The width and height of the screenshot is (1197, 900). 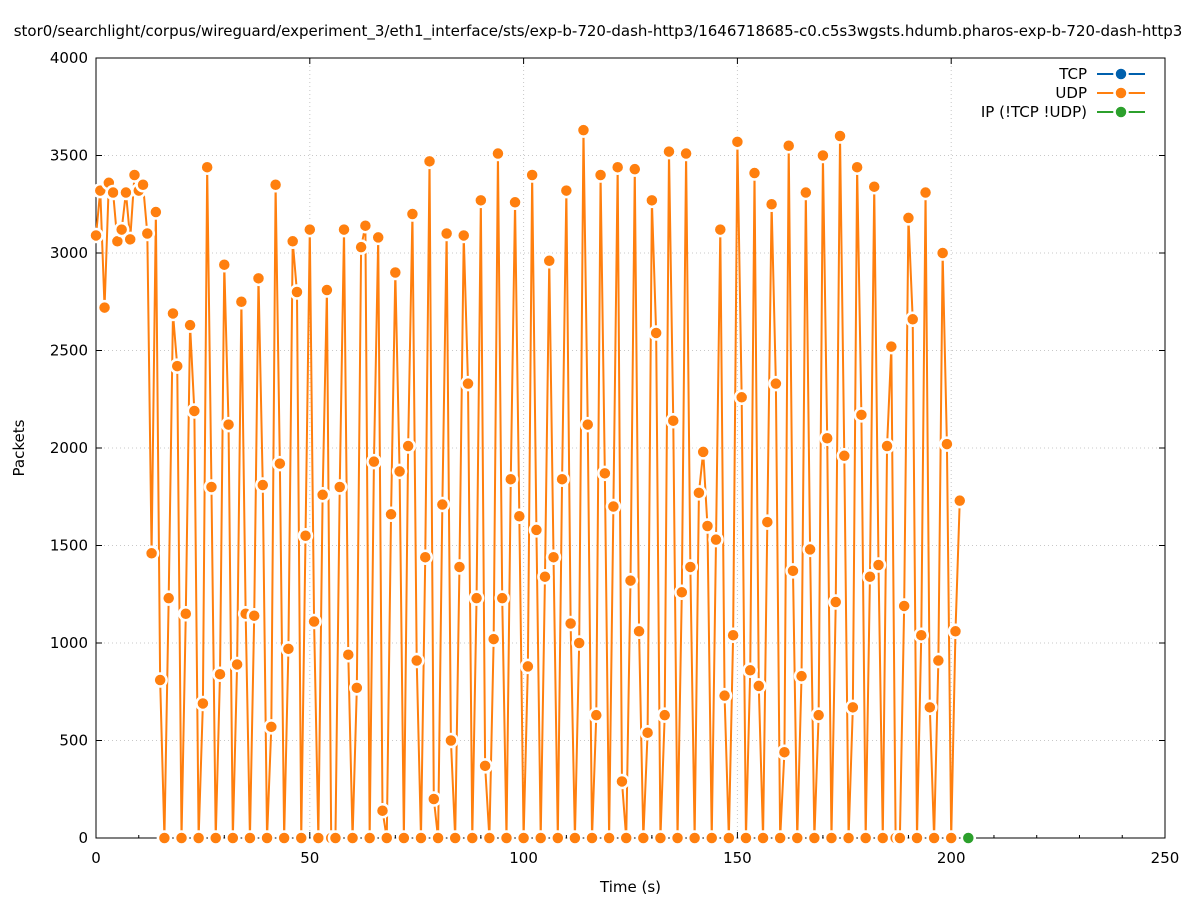 I want to click on x-tick-label: 100, so click(x=523, y=858).